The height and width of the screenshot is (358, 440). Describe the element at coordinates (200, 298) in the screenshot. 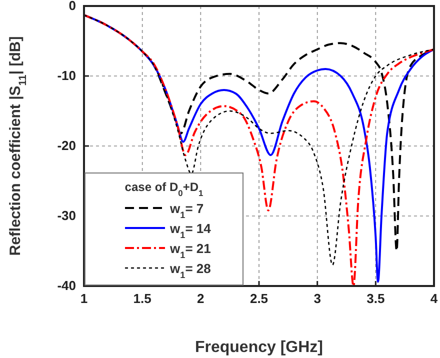

I see `x-tick-label: 2` at that location.